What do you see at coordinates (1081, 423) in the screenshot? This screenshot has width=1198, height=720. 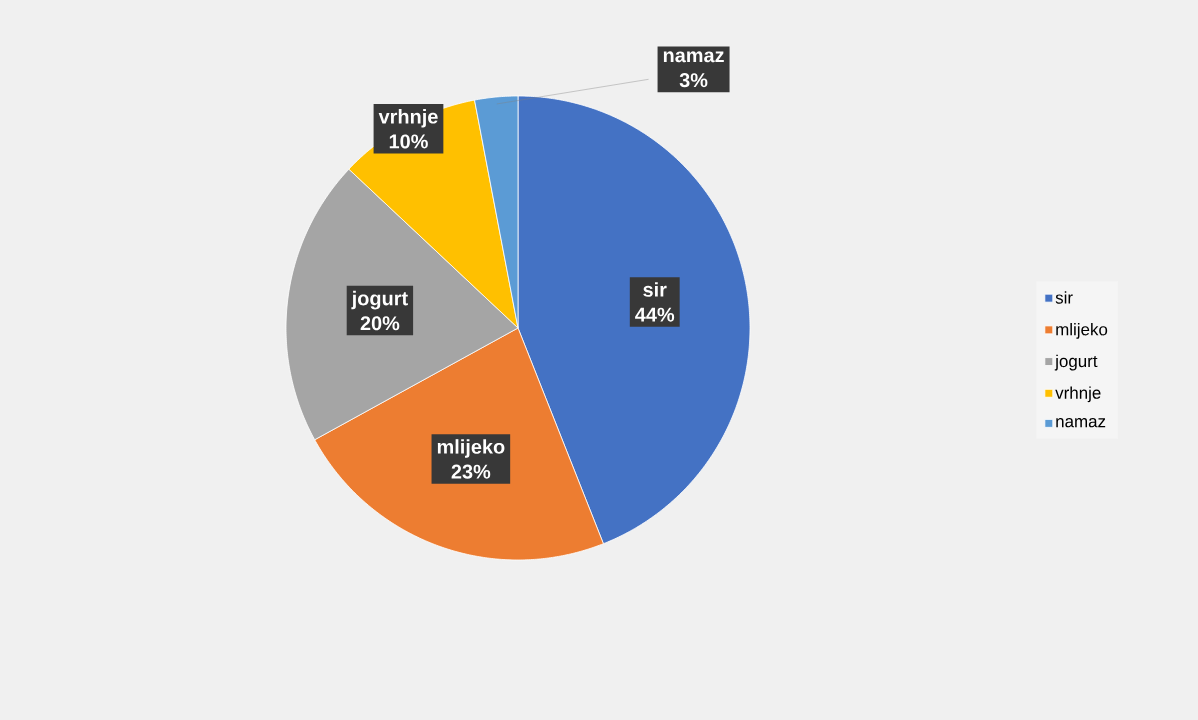 I see `legend-label: namaz` at bounding box center [1081, 423].